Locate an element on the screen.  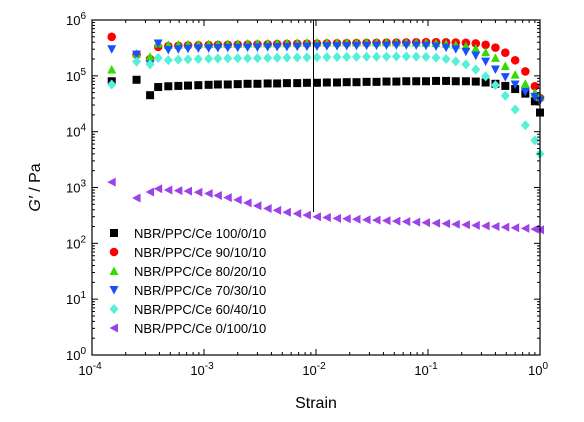
x-axis-label: Strain is located at coordinates (316, 403).